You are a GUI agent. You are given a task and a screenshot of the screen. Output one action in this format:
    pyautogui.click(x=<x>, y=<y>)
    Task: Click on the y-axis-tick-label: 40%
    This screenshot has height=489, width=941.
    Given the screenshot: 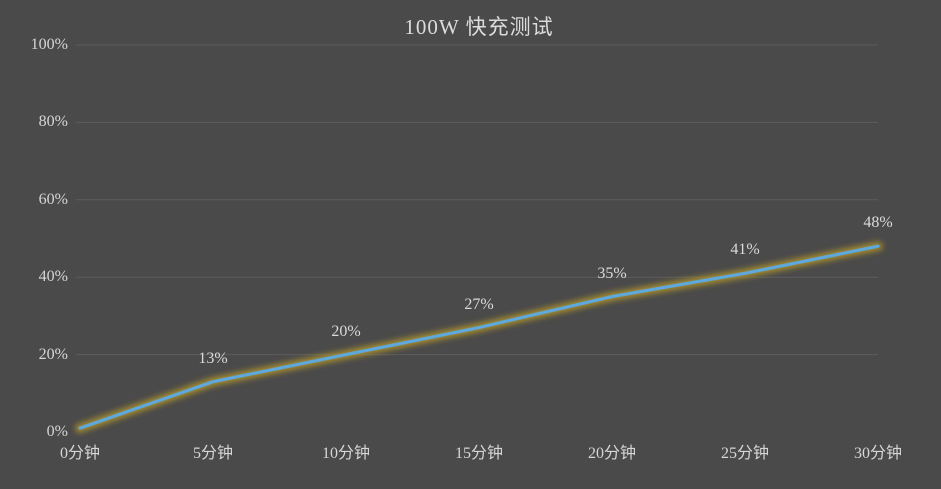 What is the action you would take?
    pyautogui.click(x=53, y=277)
    